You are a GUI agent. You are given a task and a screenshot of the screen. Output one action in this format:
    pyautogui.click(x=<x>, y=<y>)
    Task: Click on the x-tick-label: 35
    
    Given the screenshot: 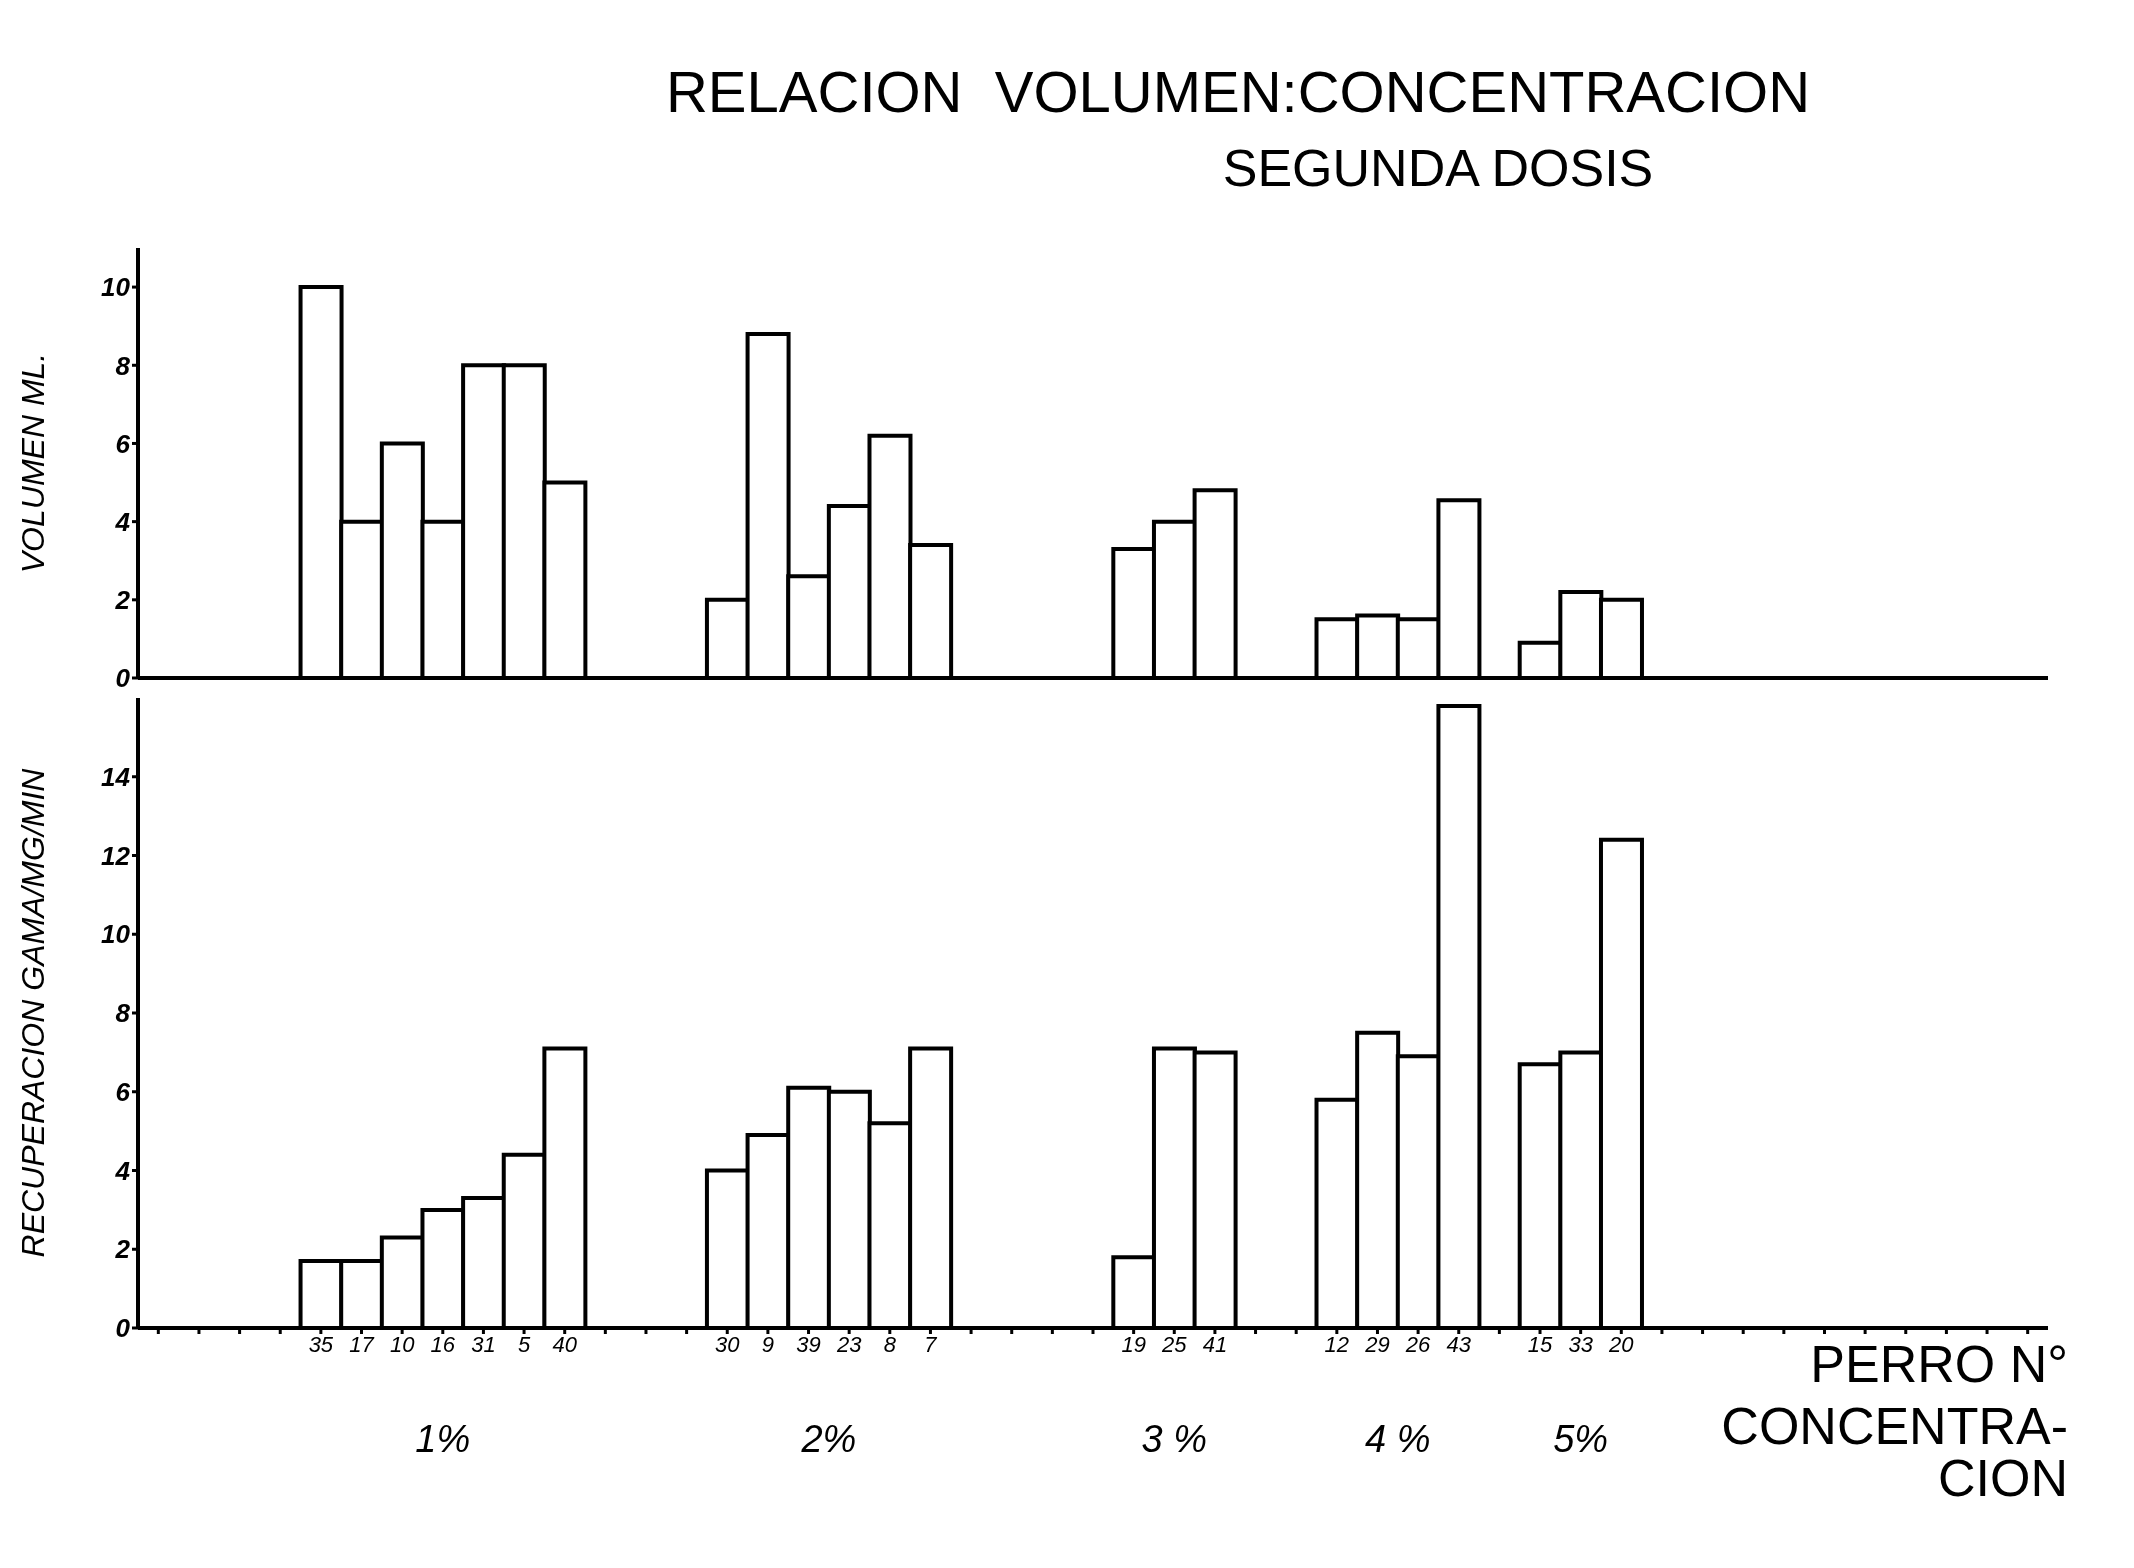 What is the action you would take?
    pyautogui.click(x=321, y=1344)
    